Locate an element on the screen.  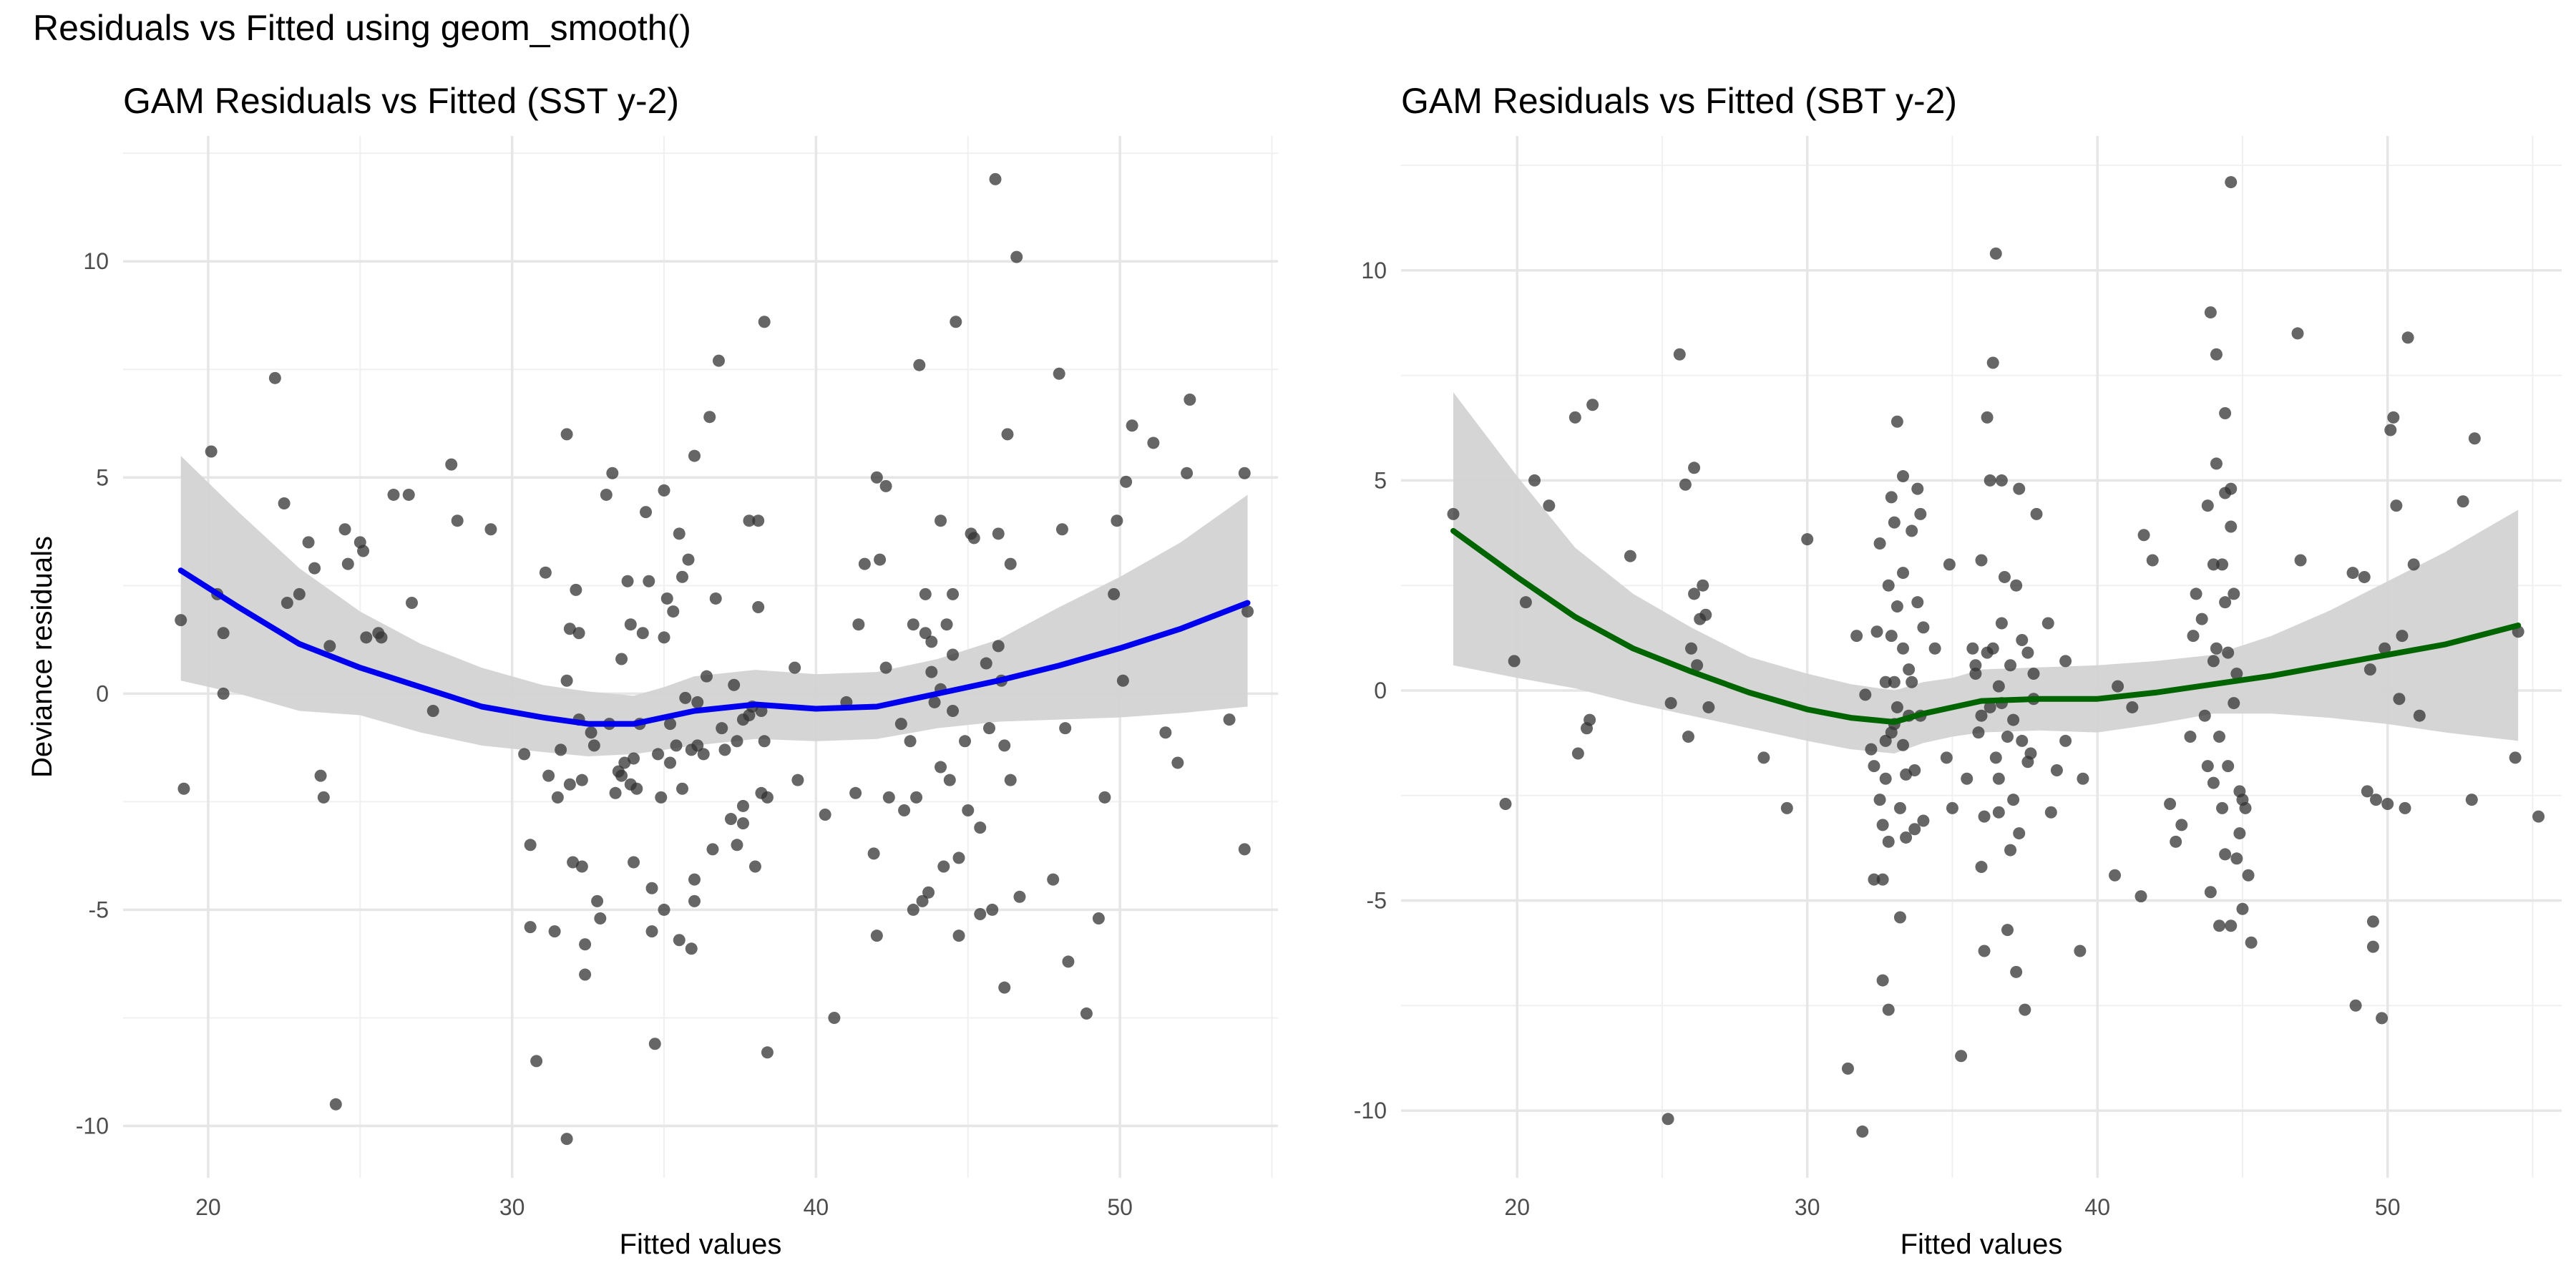
figure-title: Residuals vs Fitted using geom_smooth() is located at coordinates (362, 28).